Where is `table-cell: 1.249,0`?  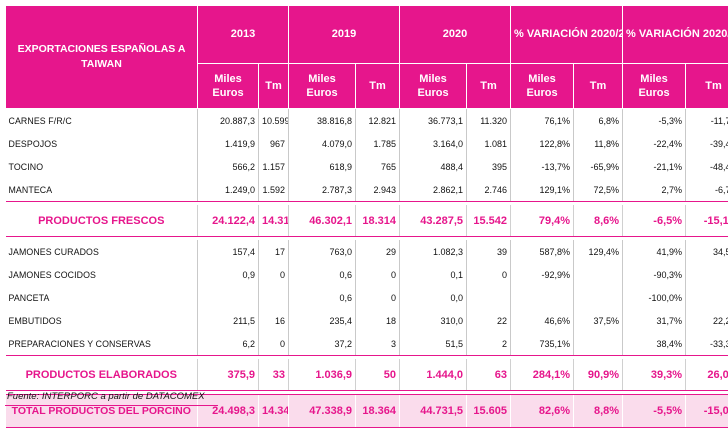
table-cell: 1.249,0 is located at coordinates (228, 190).